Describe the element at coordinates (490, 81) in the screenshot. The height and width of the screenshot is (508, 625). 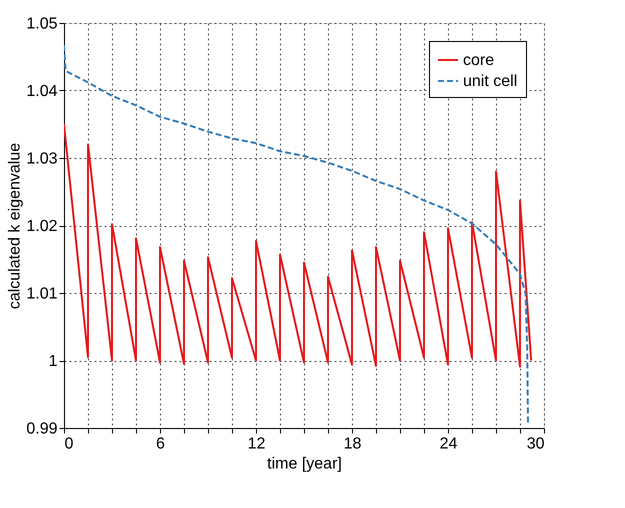
I see `legend-label: unit cell` at that location.